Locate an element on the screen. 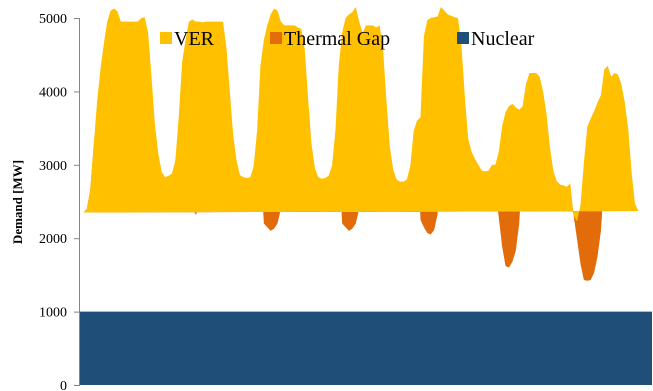 This screenshot has height=391, width=653. y-axis-ticks: 0 1000 2000 3000 4000 5000 is located at coordinates (59, 201).